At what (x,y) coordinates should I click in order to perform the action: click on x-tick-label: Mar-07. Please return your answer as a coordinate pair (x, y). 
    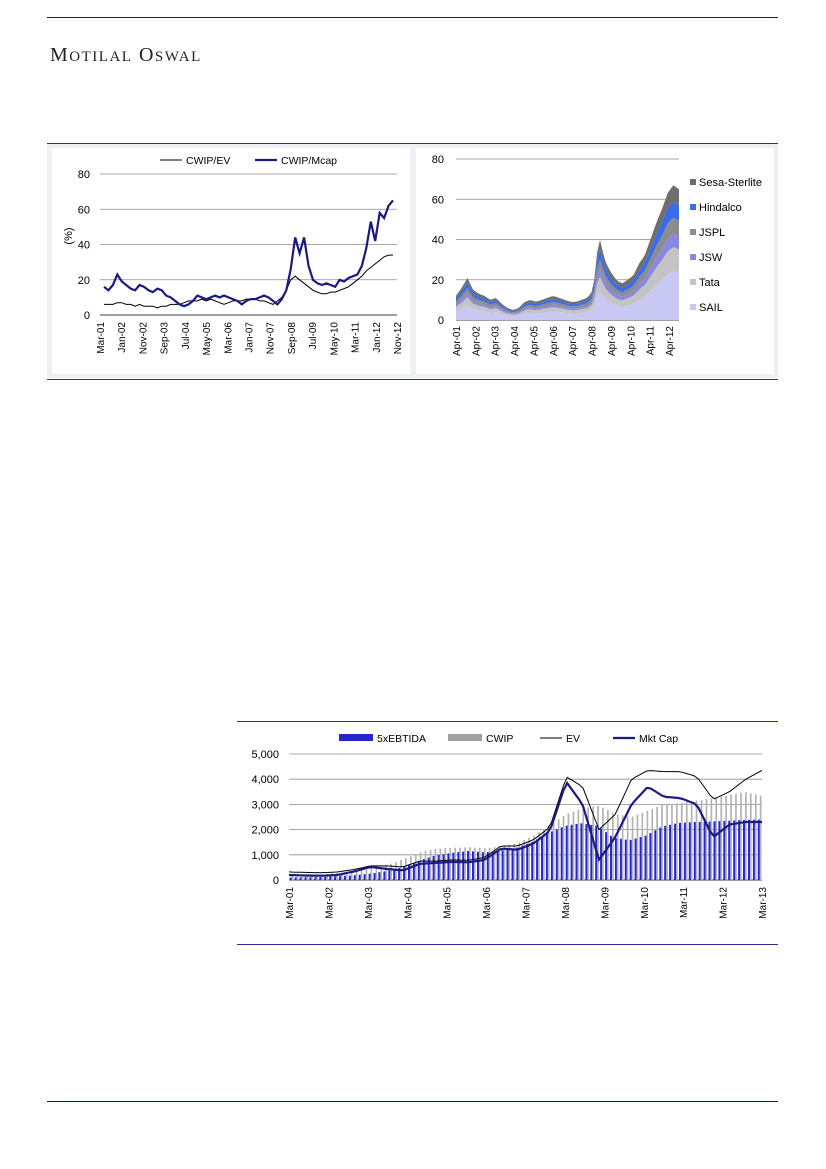
    Looking at the image, I should click on (527, 903).